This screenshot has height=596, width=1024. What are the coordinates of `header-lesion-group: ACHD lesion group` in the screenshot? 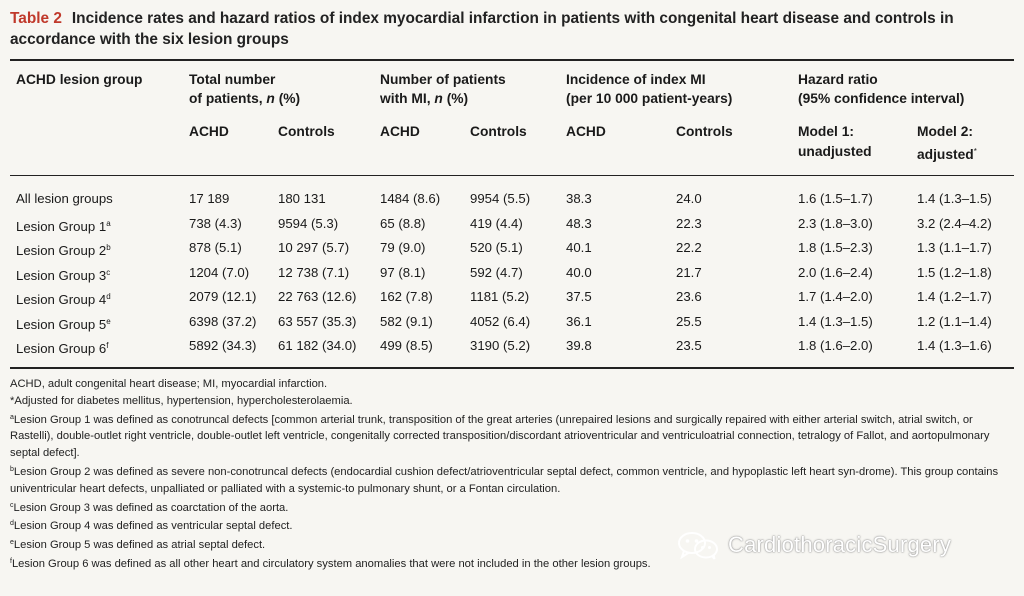 It's located at (79, 79).